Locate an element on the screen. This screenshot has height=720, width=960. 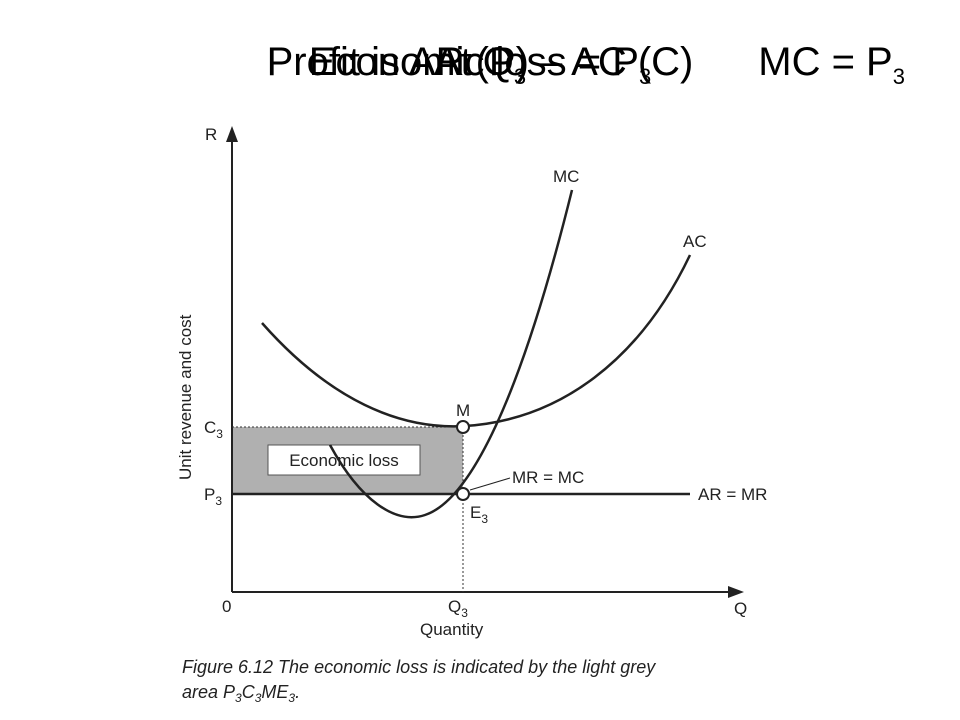
loss-label: Economic loss is located at coordinates (344, 460).